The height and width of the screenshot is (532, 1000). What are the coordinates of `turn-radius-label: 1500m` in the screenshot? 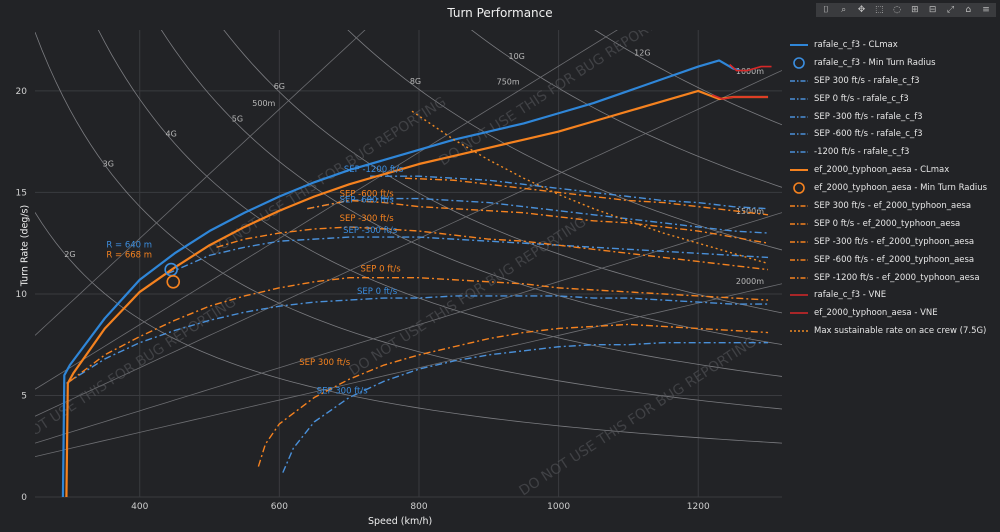 It's located at (750, 211).